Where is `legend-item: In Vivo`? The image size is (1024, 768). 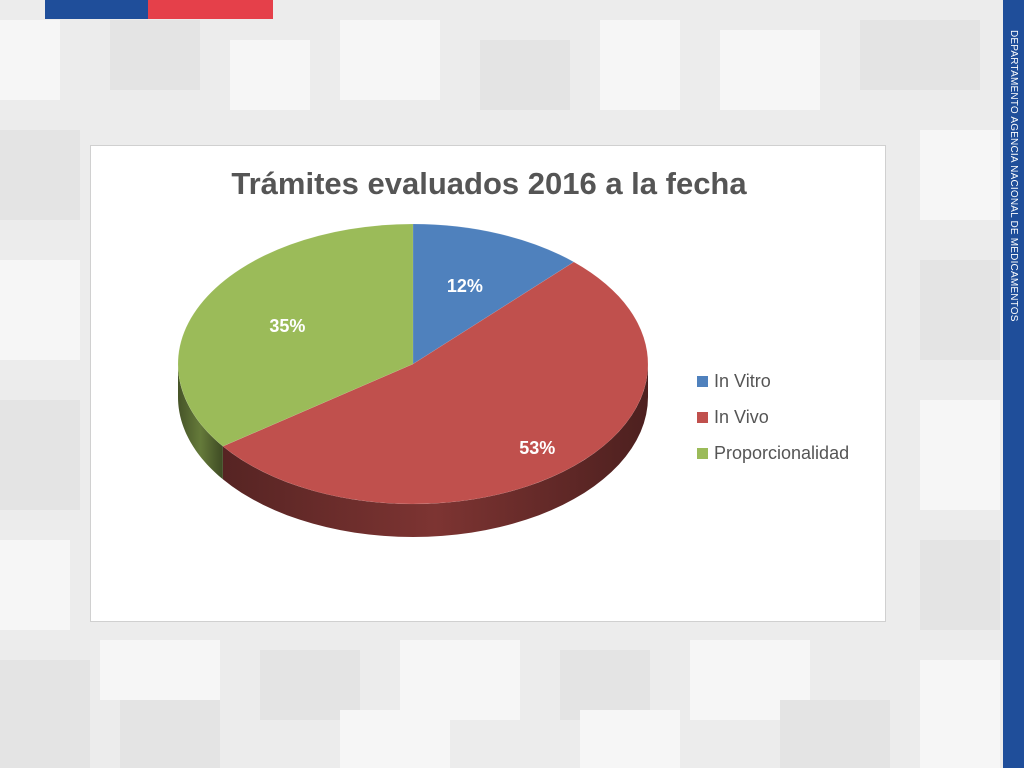 legend-item: In Vivo is located at coordinates (733, 417).